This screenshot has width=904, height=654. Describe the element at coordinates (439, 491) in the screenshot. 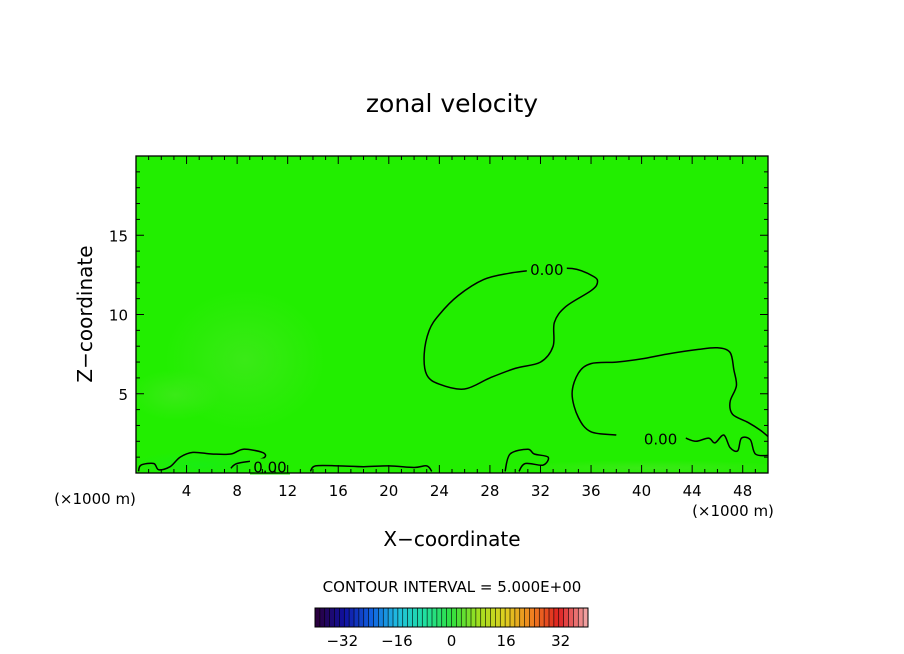

I see `x-tick-label: 24` at that location.